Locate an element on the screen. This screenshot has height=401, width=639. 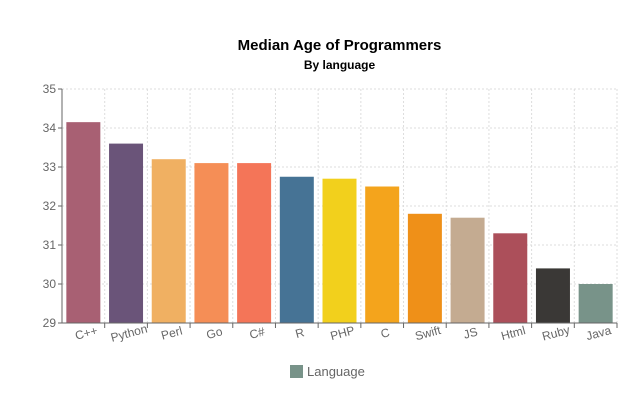
x-tick-label: JS is located at coordinates (470, 333).